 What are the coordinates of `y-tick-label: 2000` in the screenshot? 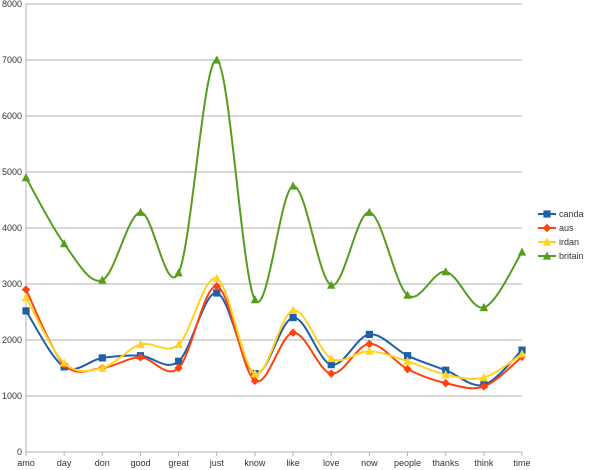 It's located at (12, 340).